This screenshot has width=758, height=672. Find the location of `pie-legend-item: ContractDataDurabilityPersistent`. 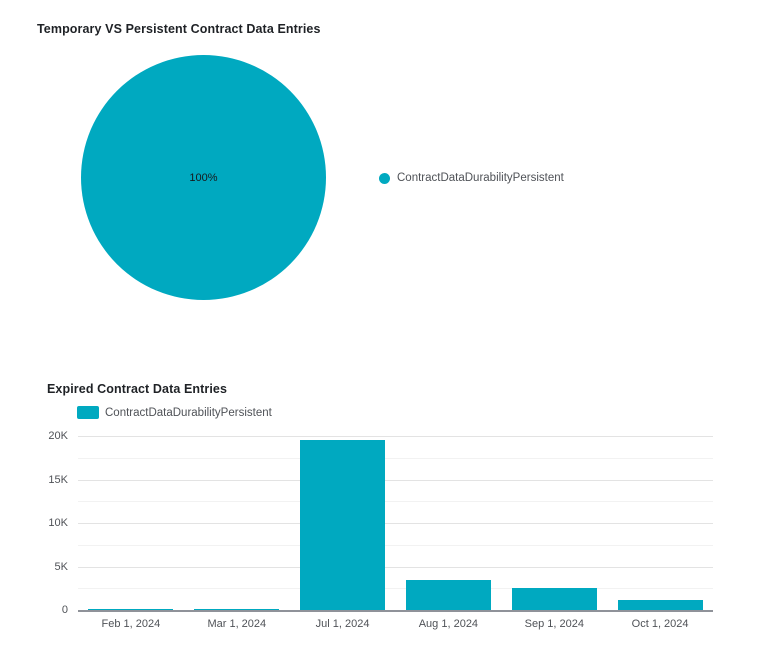

pie-legend-item: ContractDataDurabilityPersistent is located at coordinates (471, 178).